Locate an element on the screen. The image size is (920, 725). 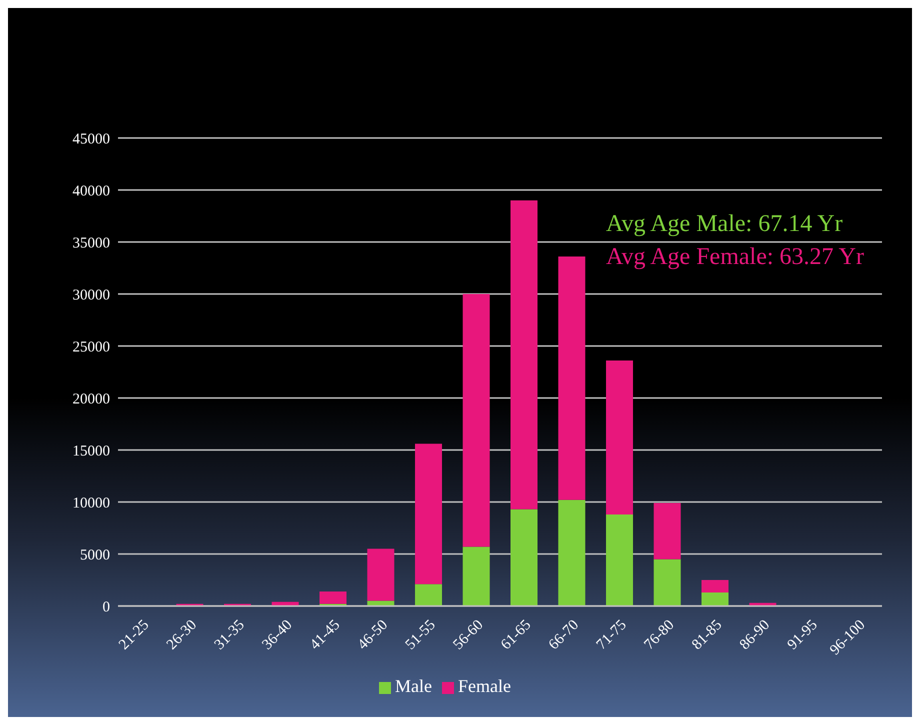
y-tick-label: 15000 is located at coordinates (91, 451).